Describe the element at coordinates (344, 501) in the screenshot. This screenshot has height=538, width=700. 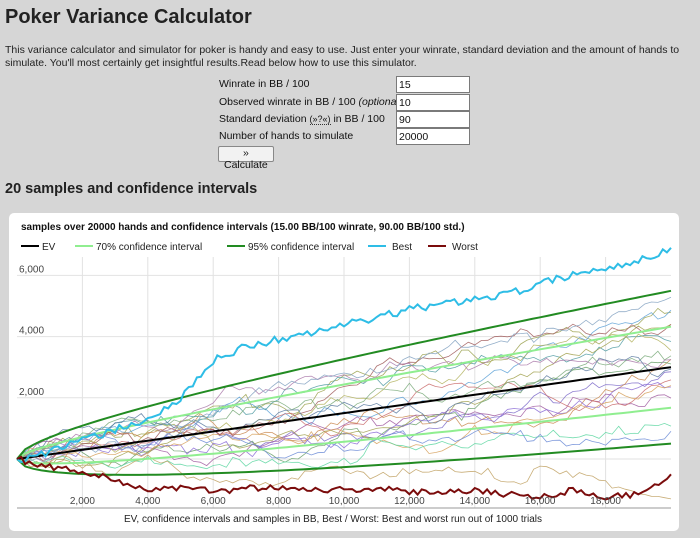
I see `x-tick-label: 10,000` at that location.